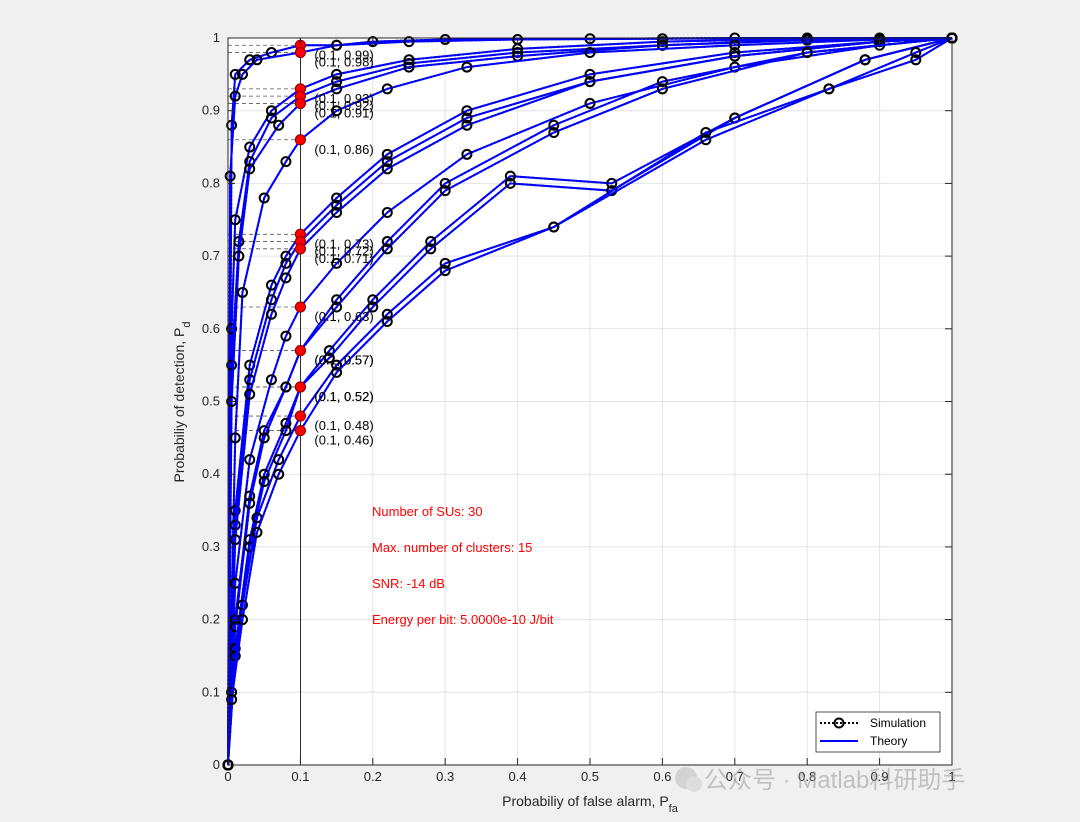 This screenshot has width=1080, height=822. What do you see at coordinates (590, 776) in the screenshot?
I see `x-tick-label: 0.5` at bounding box center [590, 776].